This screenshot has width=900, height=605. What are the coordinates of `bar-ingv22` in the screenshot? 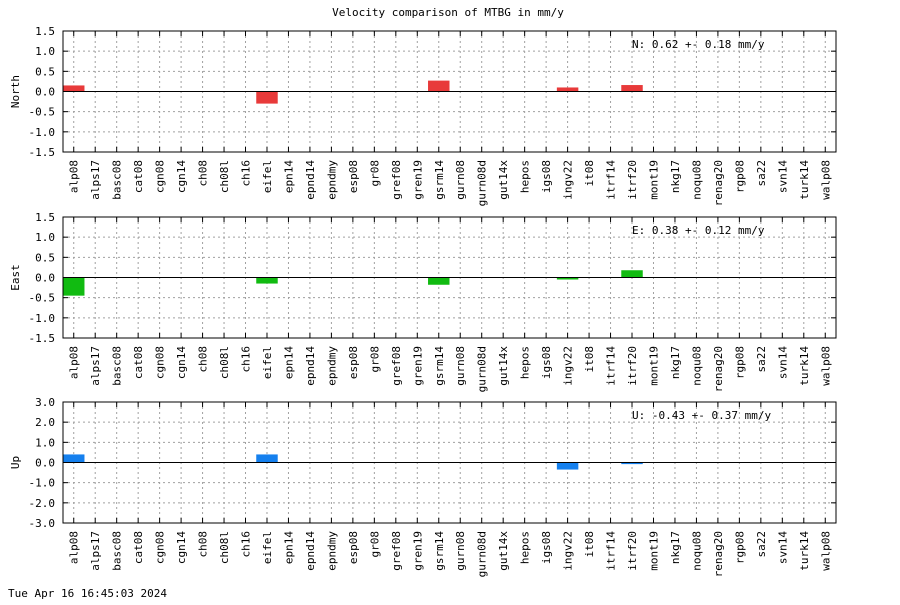 It's located at (567, 89).